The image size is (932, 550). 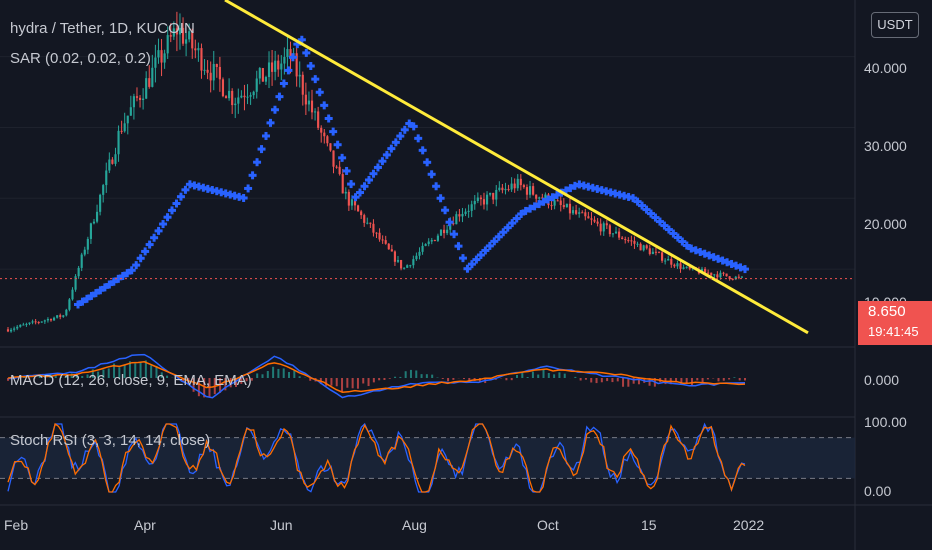 I want to click on macd-tick: 0.000, so click(x=882, y=380).